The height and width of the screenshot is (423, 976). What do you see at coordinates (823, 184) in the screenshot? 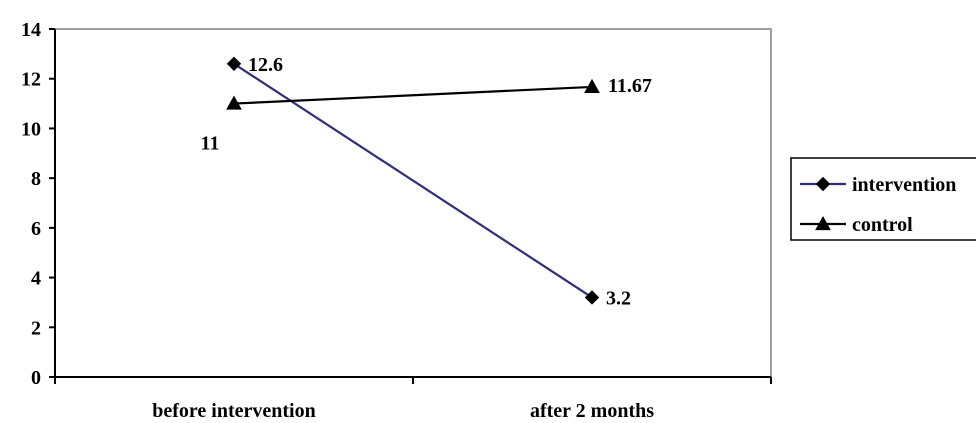
I see `legend-marker-intervention` at bounding box center [823, 184].